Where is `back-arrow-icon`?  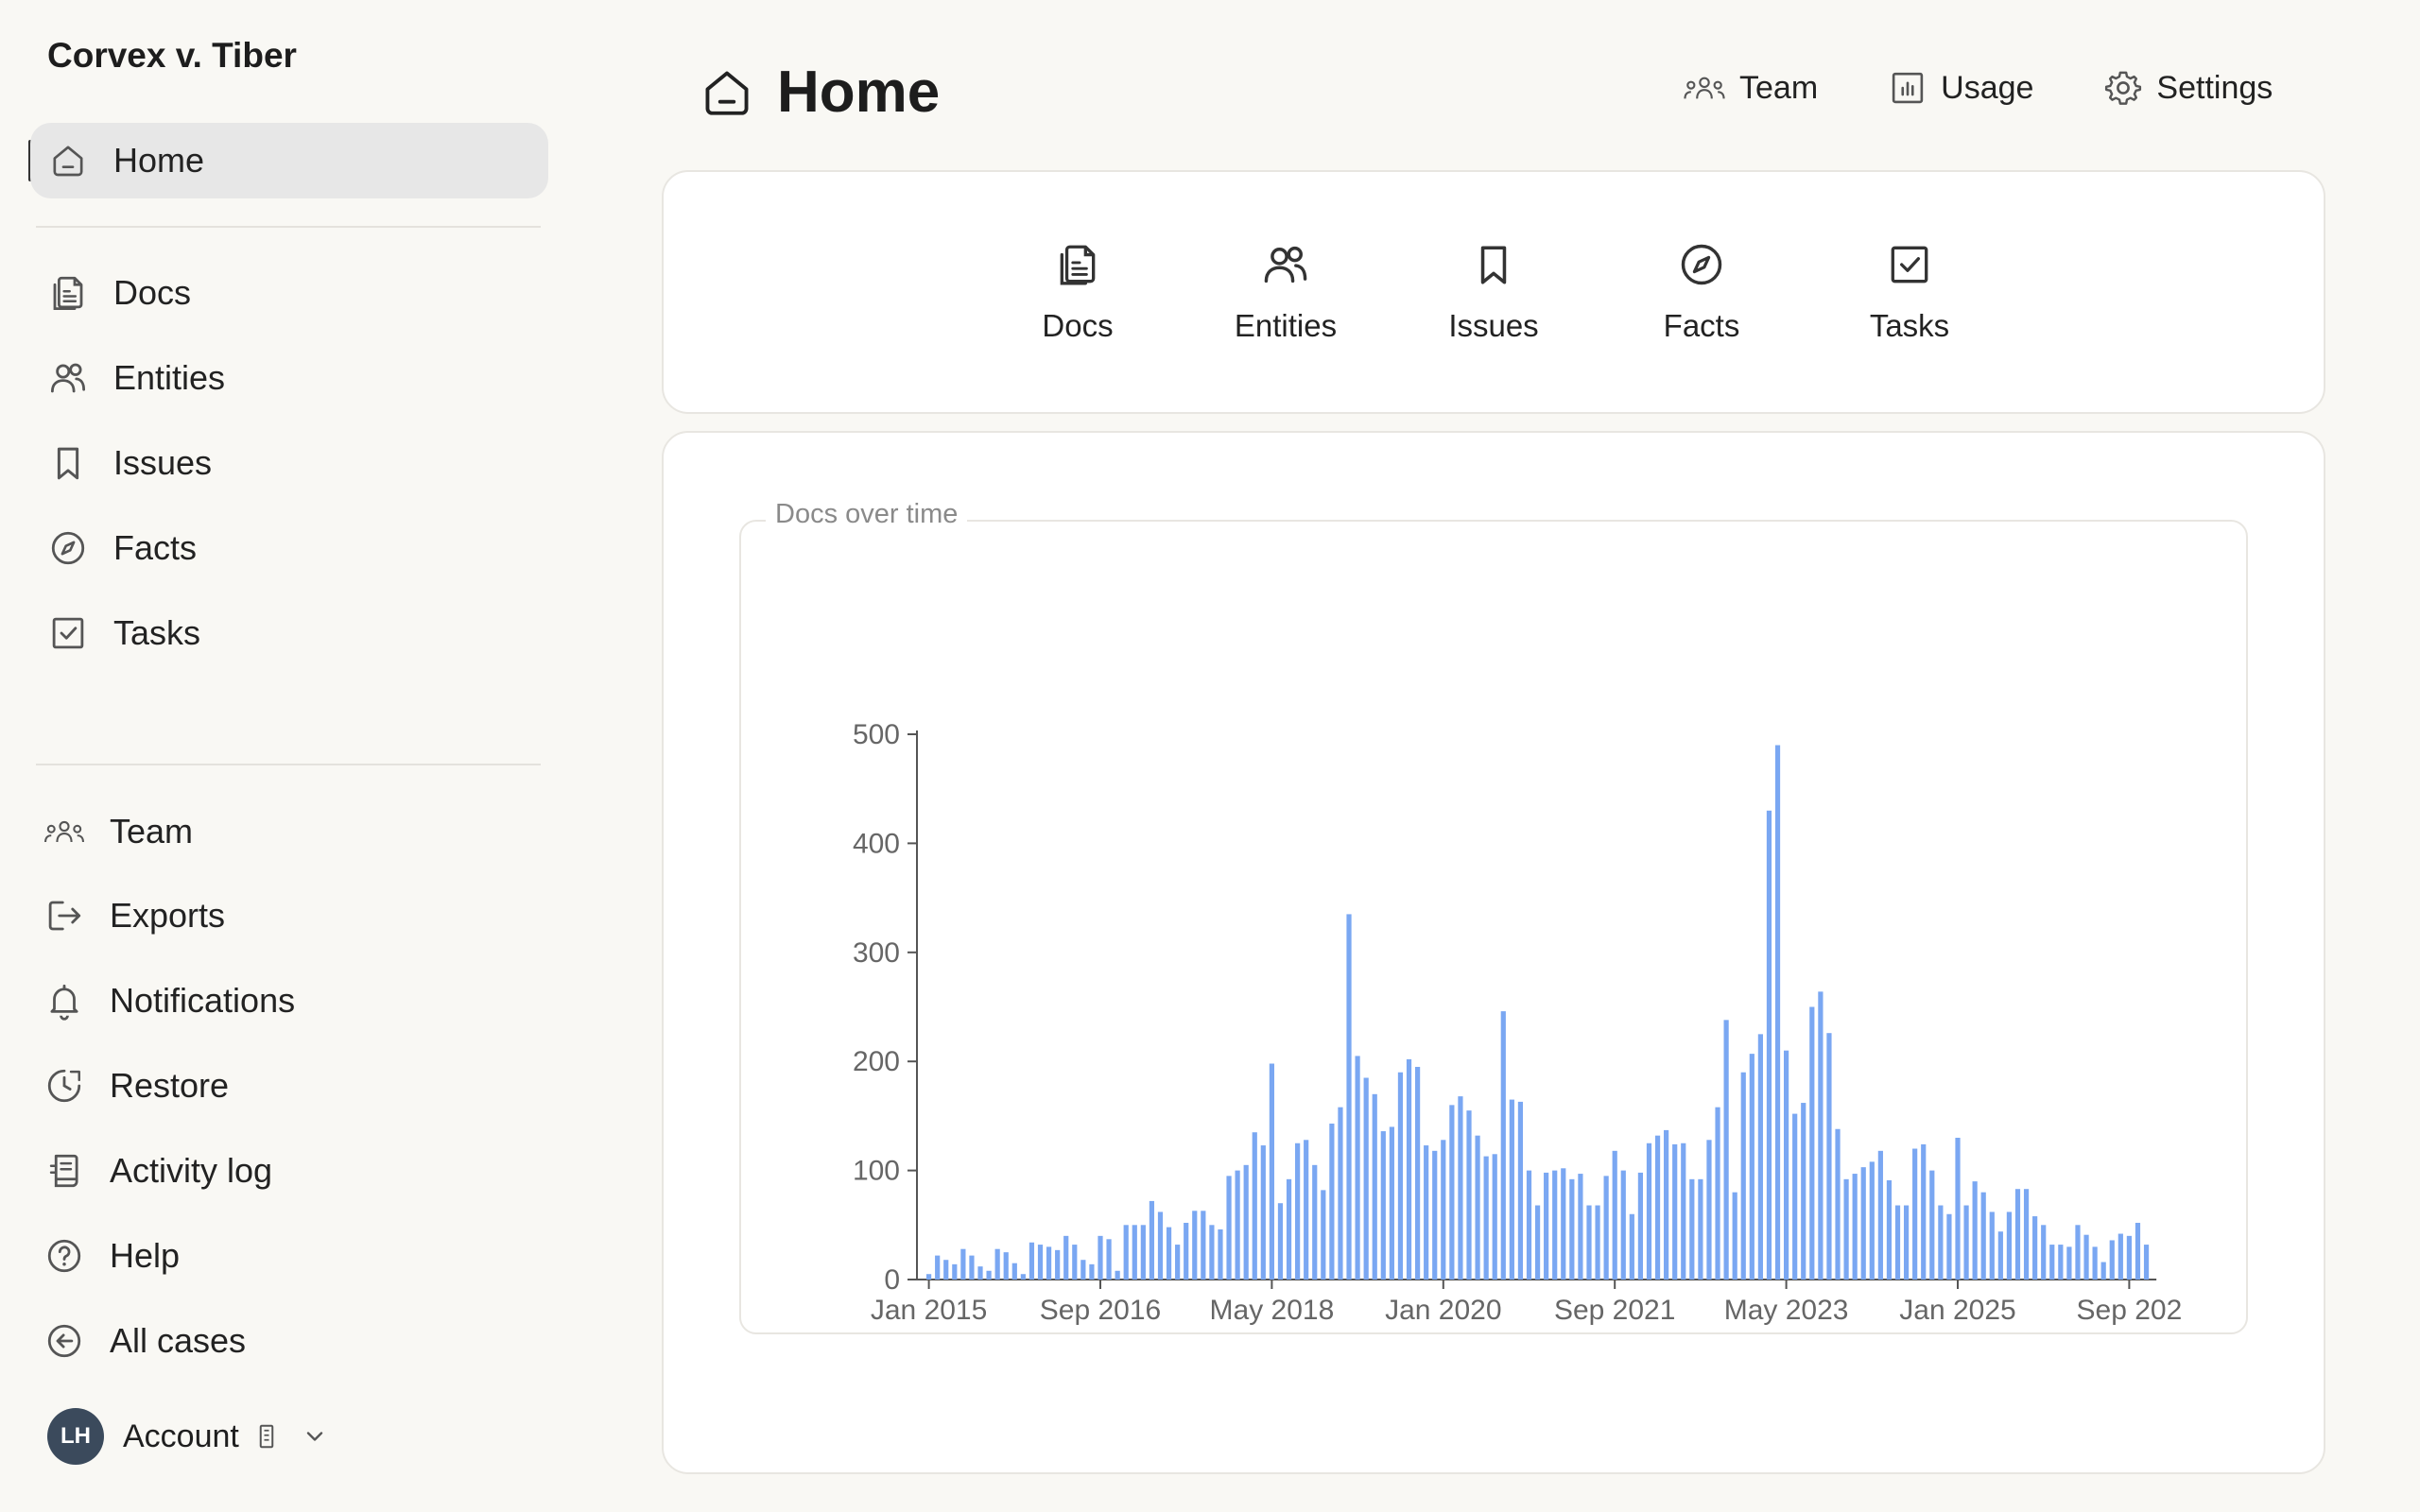
back-arrow-icon is located at coordinates (64, 1341).